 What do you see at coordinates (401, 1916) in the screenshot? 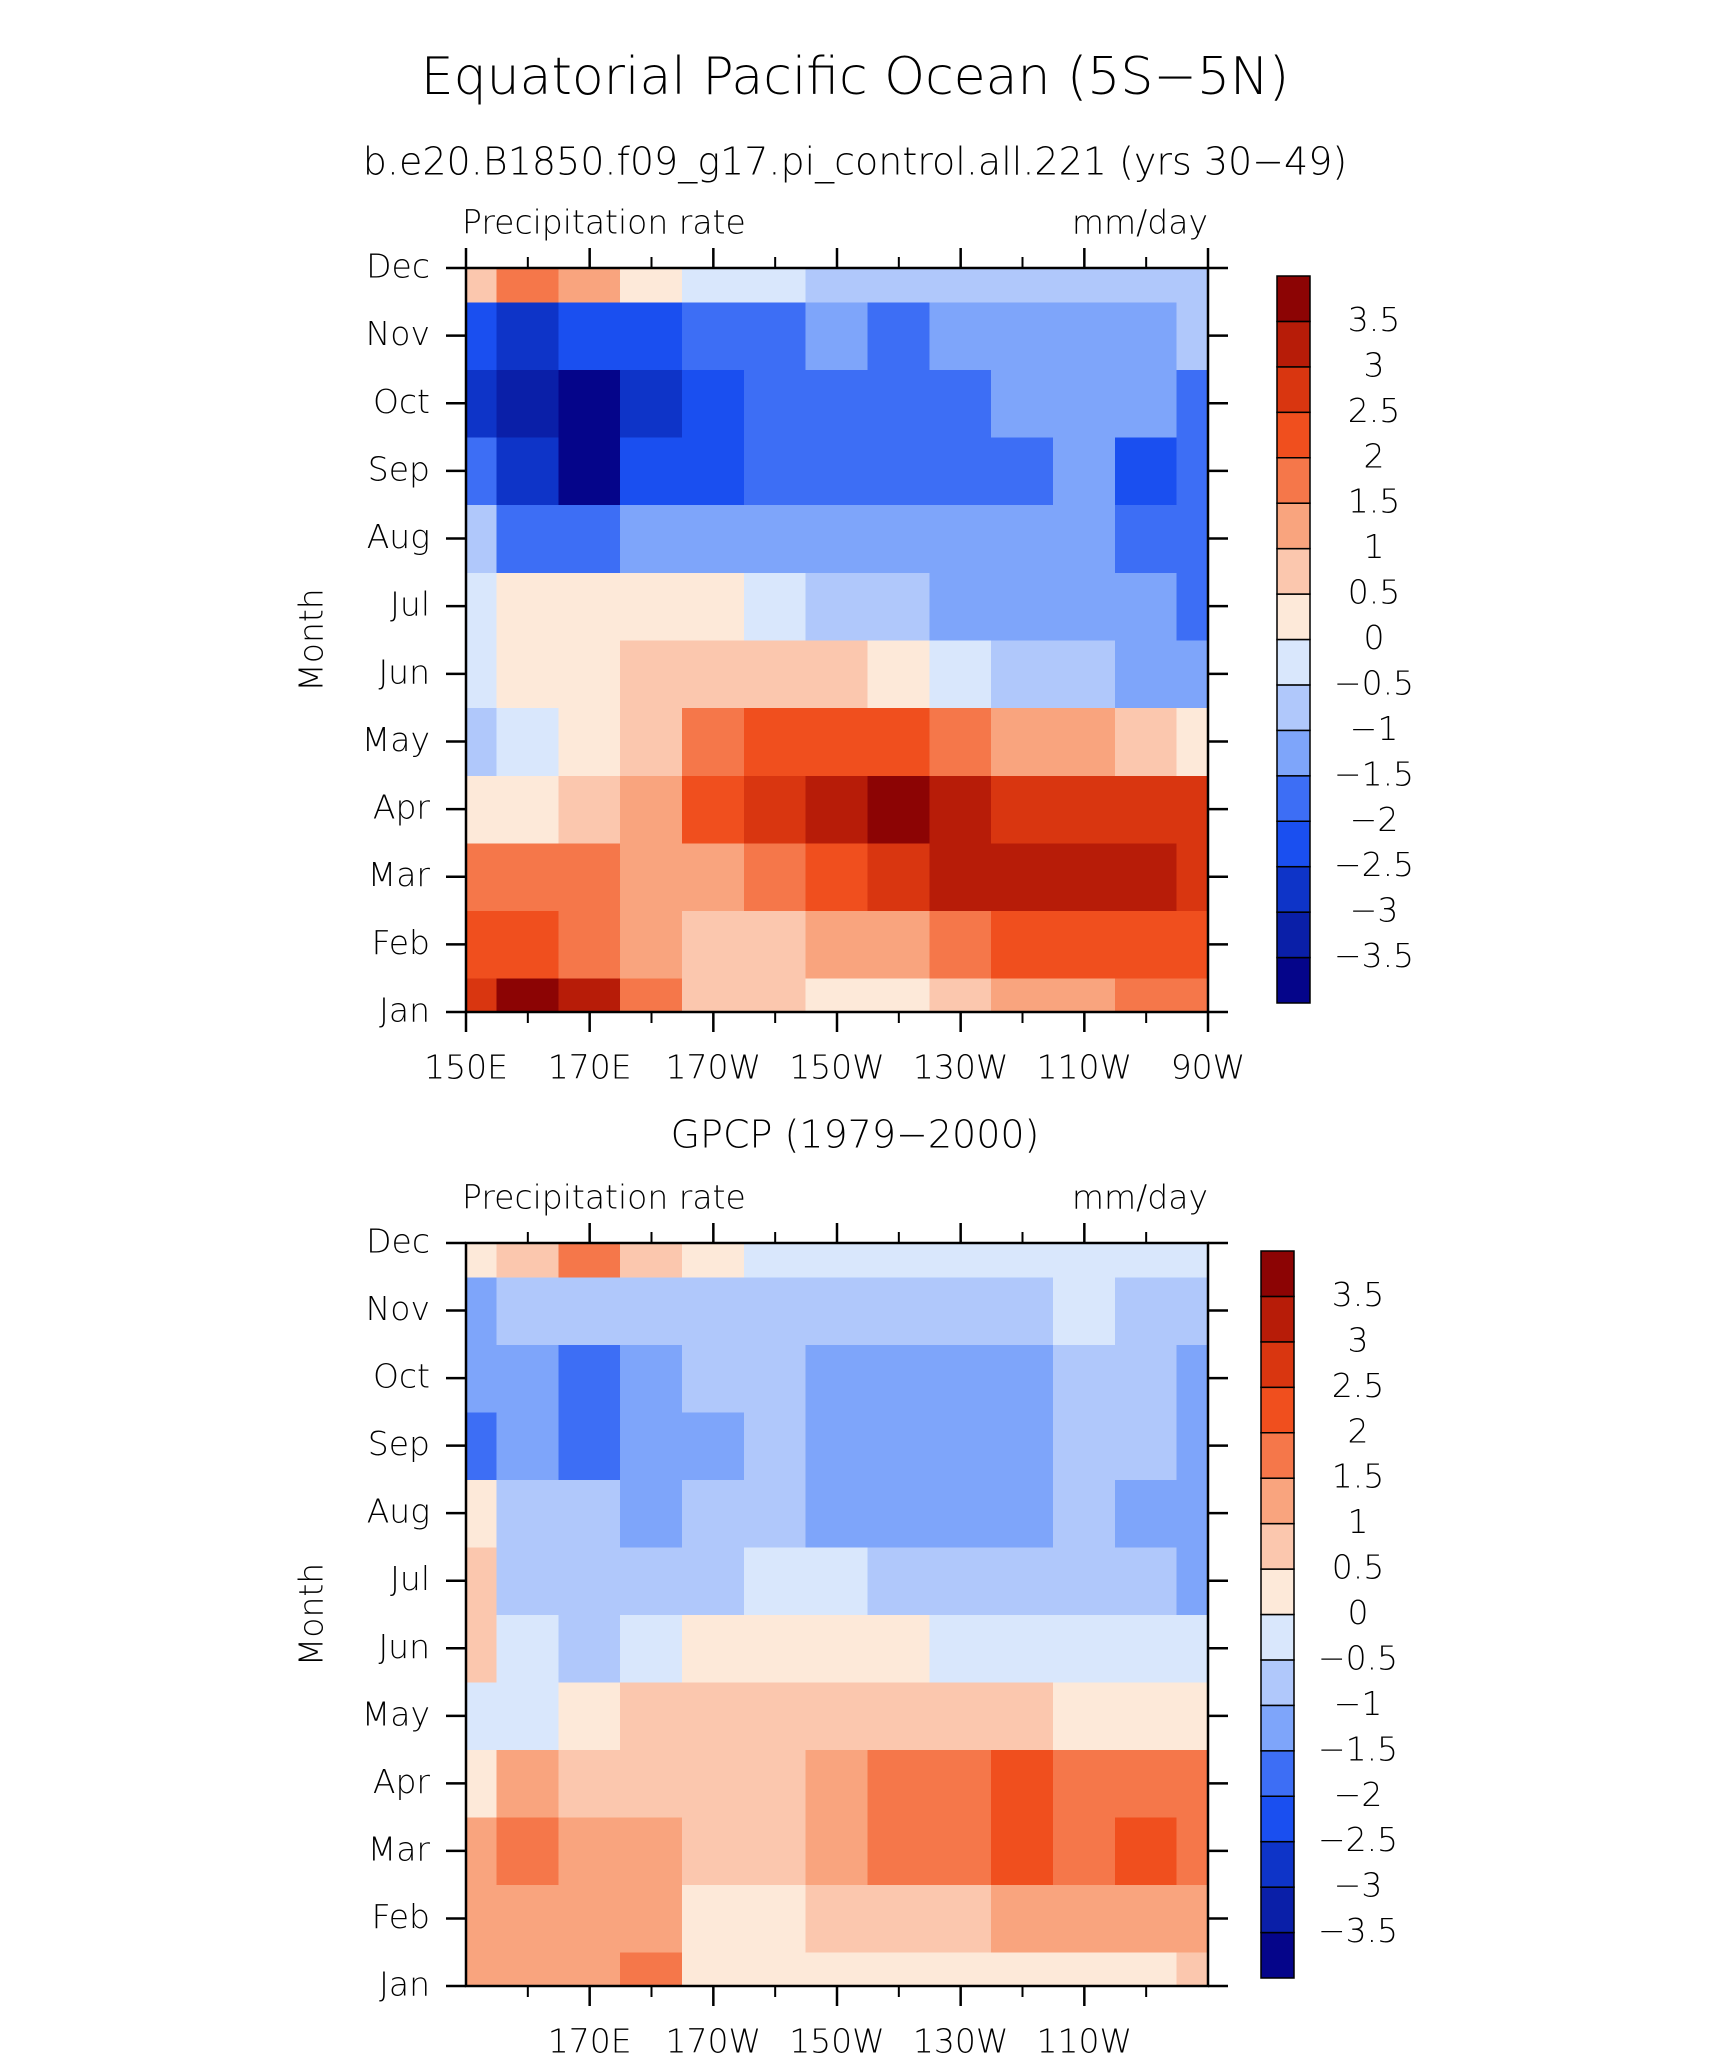
I see `y-tick-label: Feb` at bounding box center [401, 1916].